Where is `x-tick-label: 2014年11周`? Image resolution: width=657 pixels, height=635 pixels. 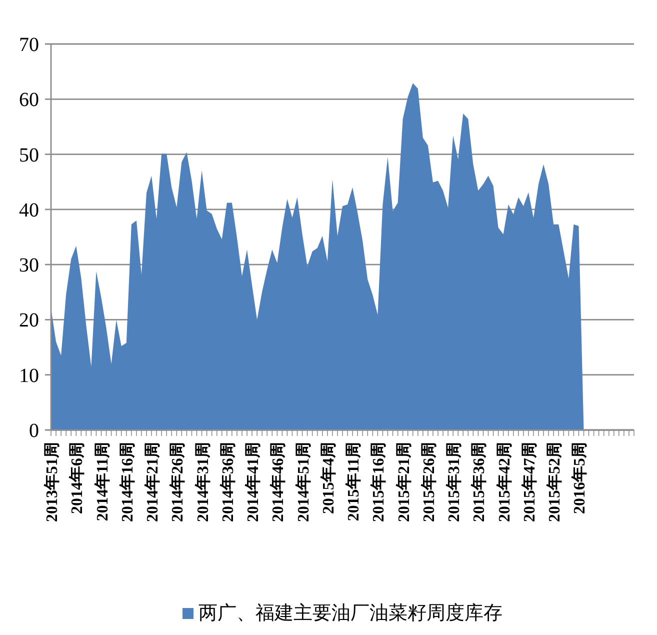 x-tick-label: 2014年11周 is located at coordinates (102, 482).